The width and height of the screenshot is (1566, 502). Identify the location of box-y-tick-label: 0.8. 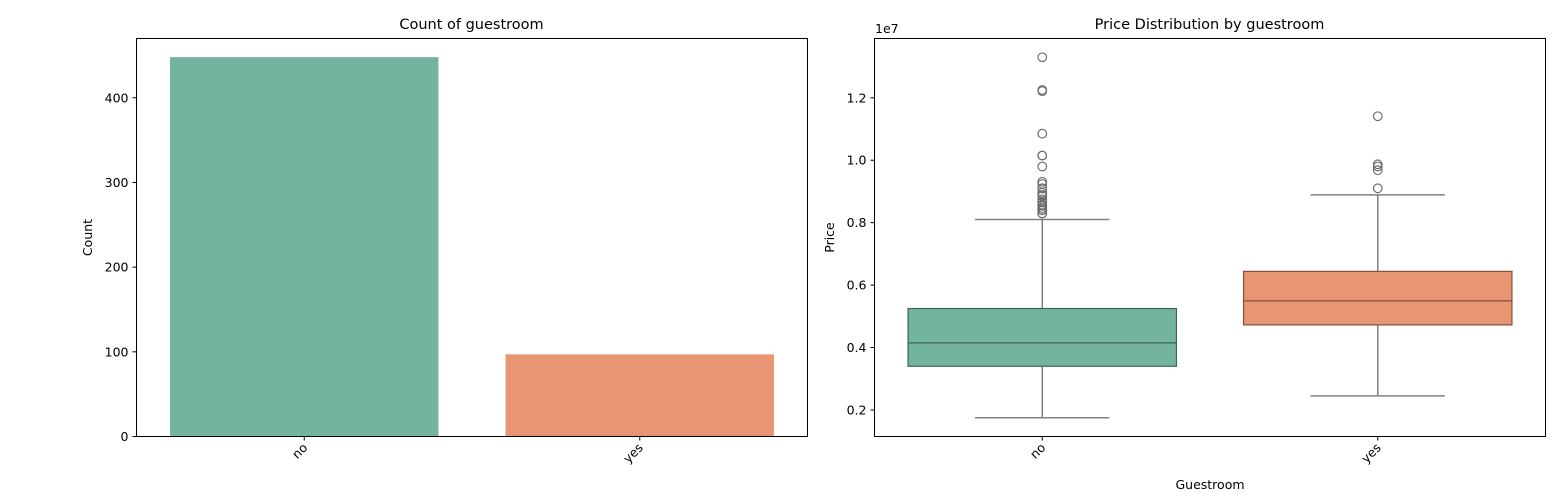
(857, 222).